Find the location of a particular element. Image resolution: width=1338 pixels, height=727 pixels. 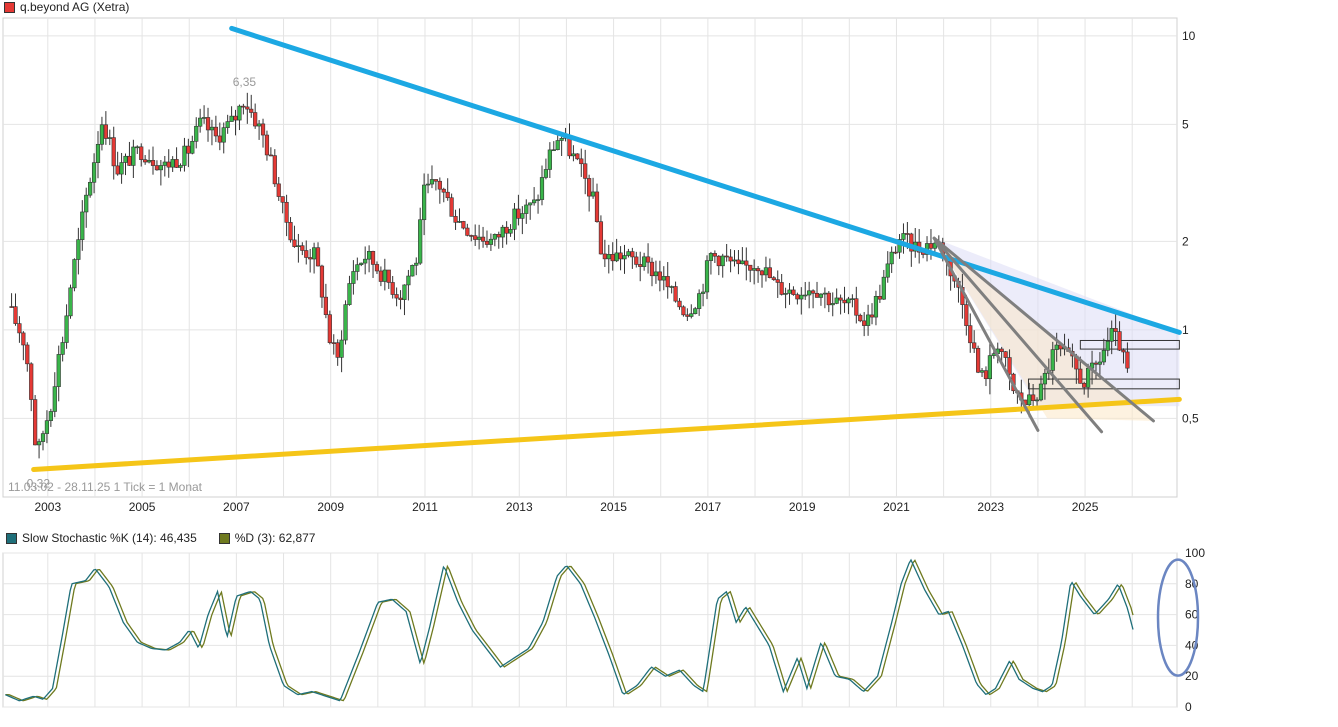

y-tick-label: 5 is located at coordinates (1185, 124).